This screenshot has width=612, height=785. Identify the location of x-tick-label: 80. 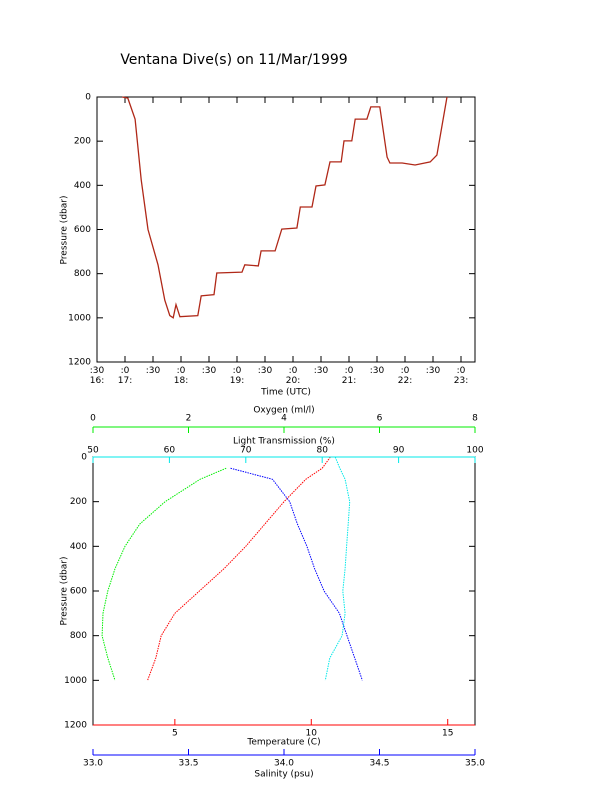
(322, 451).